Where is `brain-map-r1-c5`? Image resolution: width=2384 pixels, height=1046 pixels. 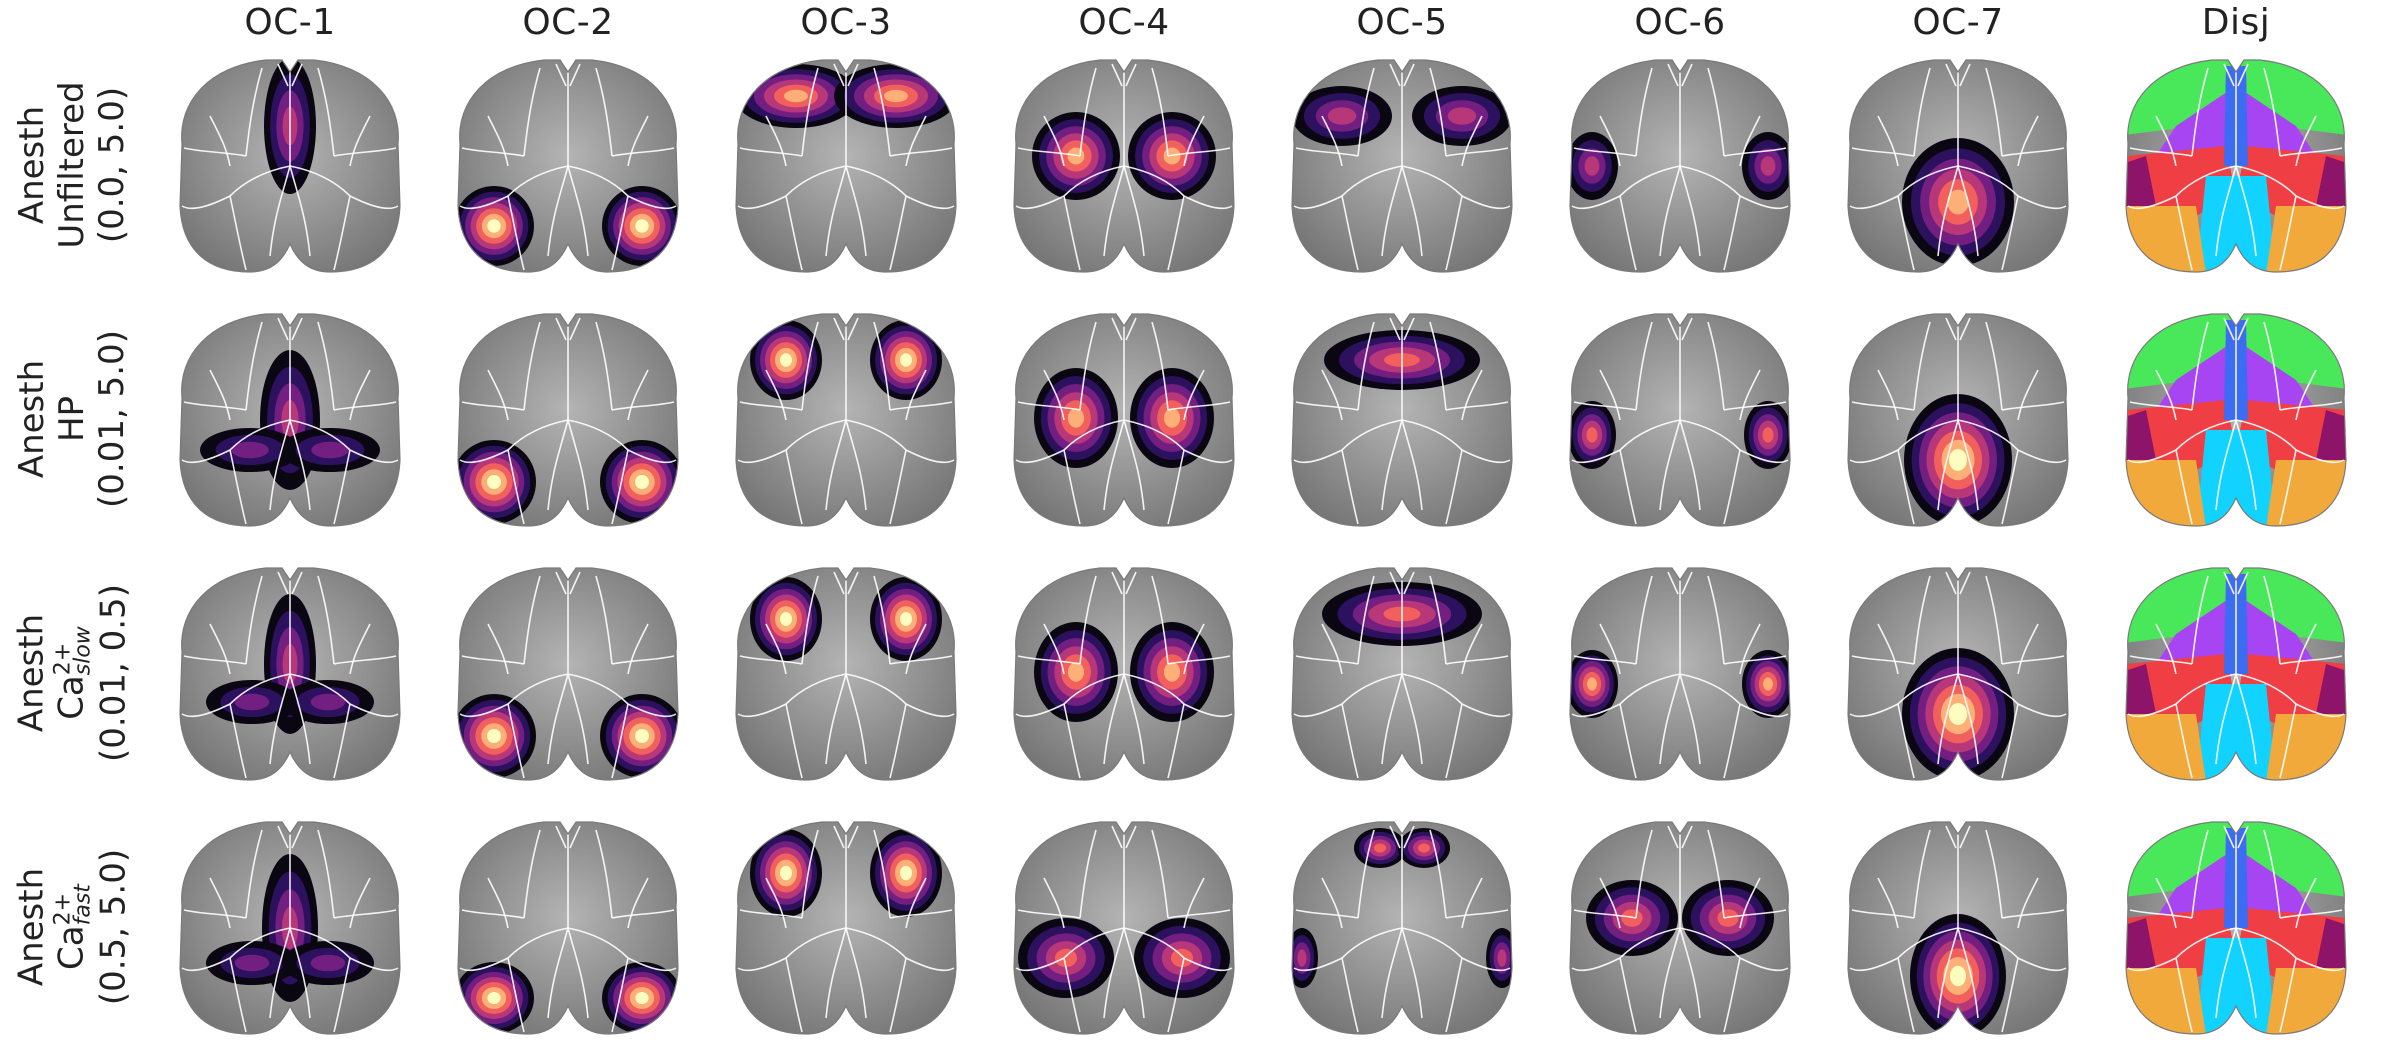 brain-map-r1-c5 is located at coordinates (1402, 165).